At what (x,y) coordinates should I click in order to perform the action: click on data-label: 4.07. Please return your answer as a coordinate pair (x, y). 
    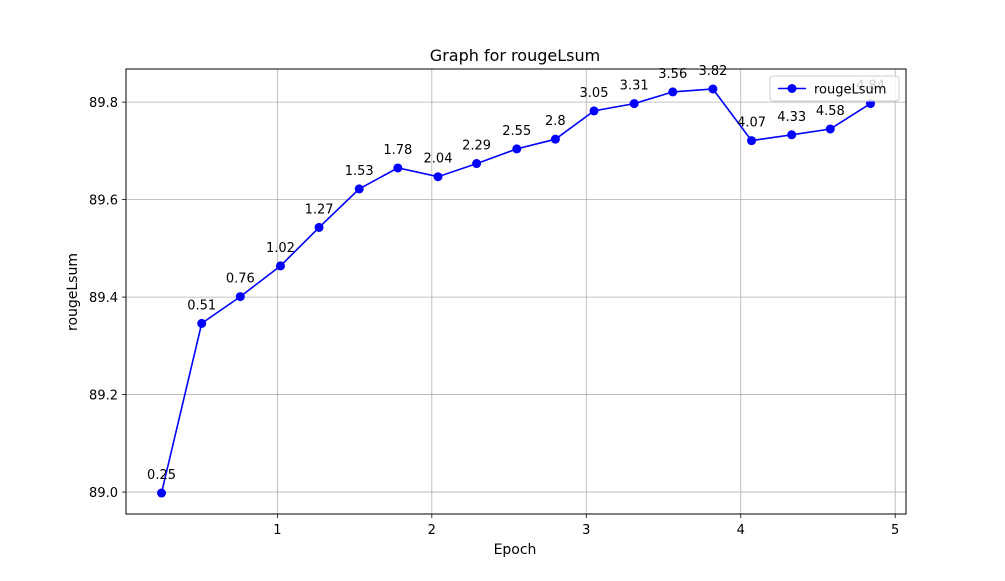
    Looking at the image, I should click on (751, 123).